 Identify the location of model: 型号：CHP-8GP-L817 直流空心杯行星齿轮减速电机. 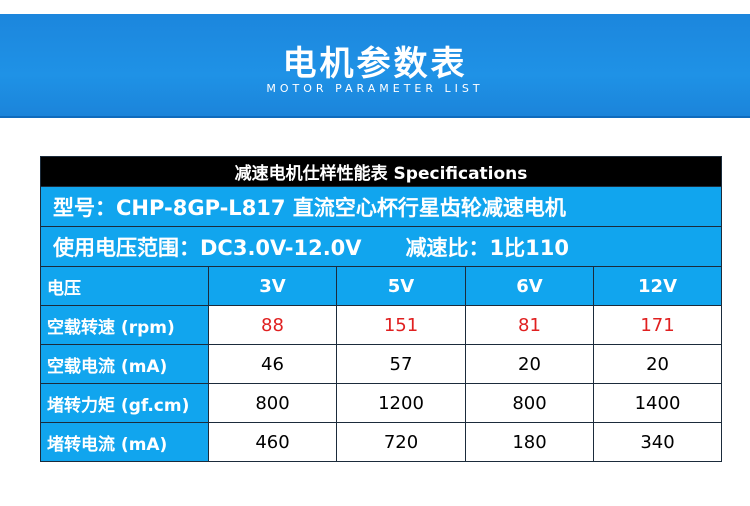
(381, 206).